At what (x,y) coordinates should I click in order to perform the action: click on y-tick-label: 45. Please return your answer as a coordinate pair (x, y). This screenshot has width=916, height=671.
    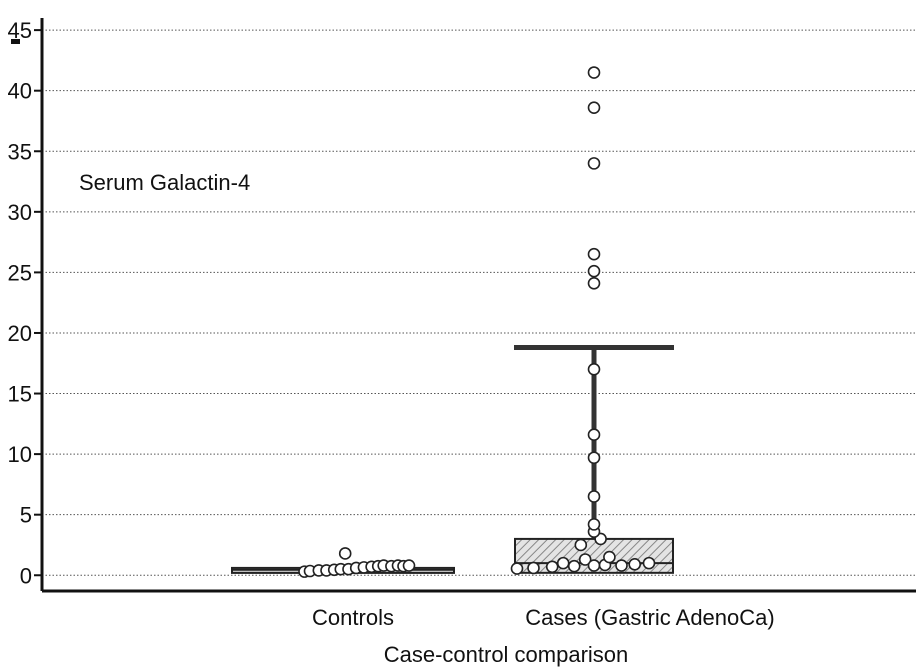
    Looking at the image, I should click on (20, 30).